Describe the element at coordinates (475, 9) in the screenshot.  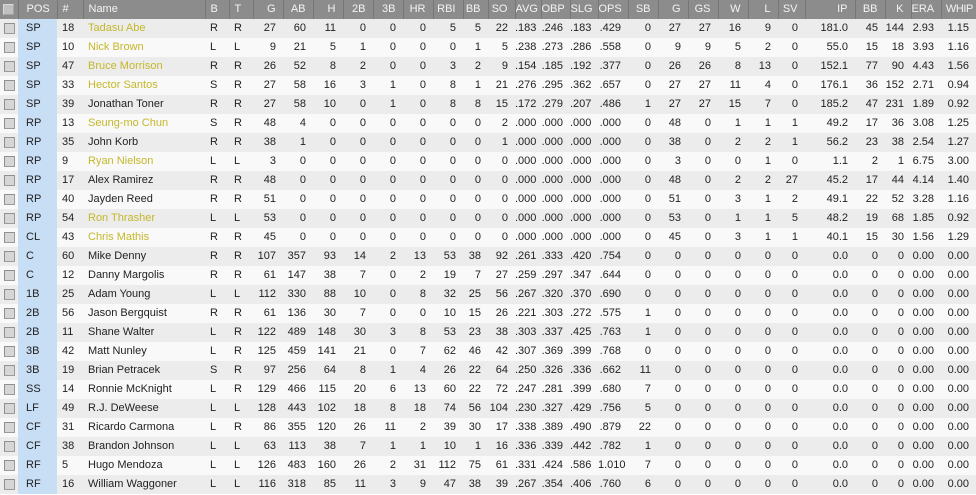
I see `column-header-bb: BB` at that location.